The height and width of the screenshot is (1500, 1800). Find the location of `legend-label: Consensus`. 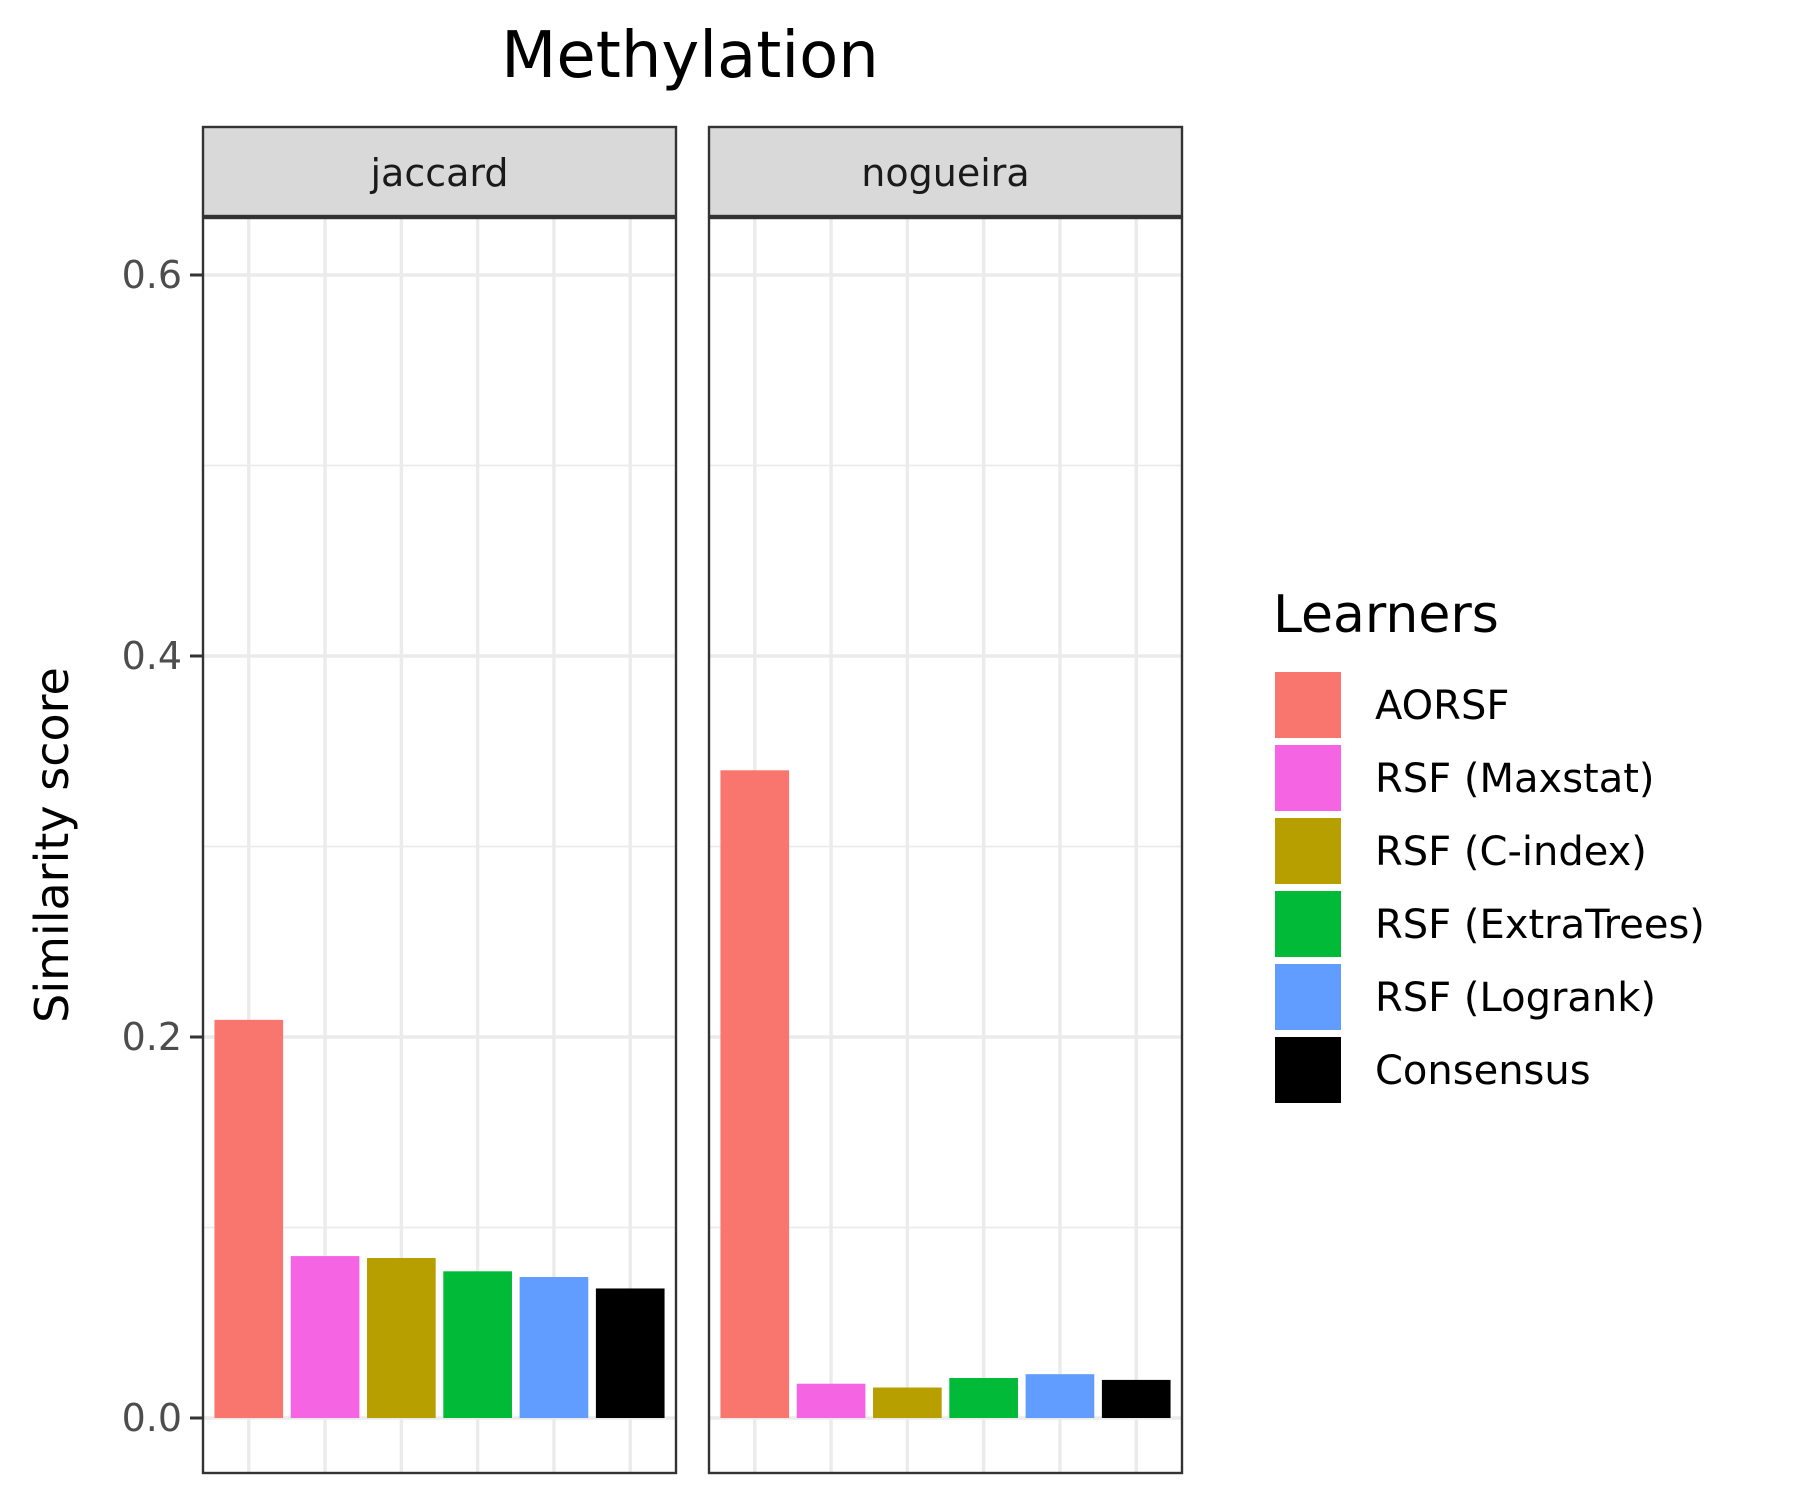

legend-label: Consensus is located at coordinates (1483, 1071).